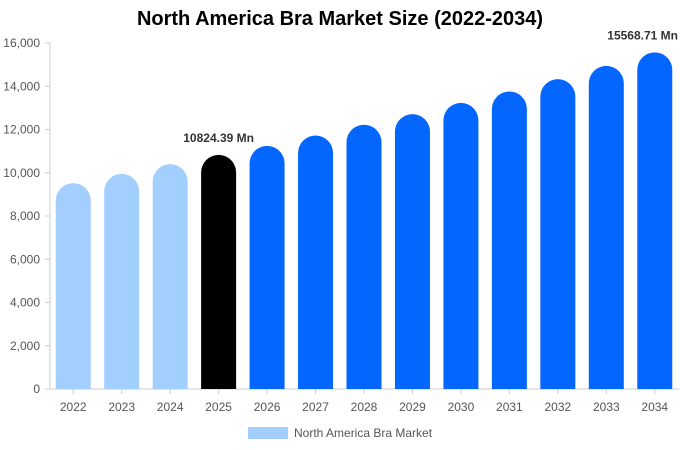  I want to click on y-tick-label: 10,000, so click(21, 173).